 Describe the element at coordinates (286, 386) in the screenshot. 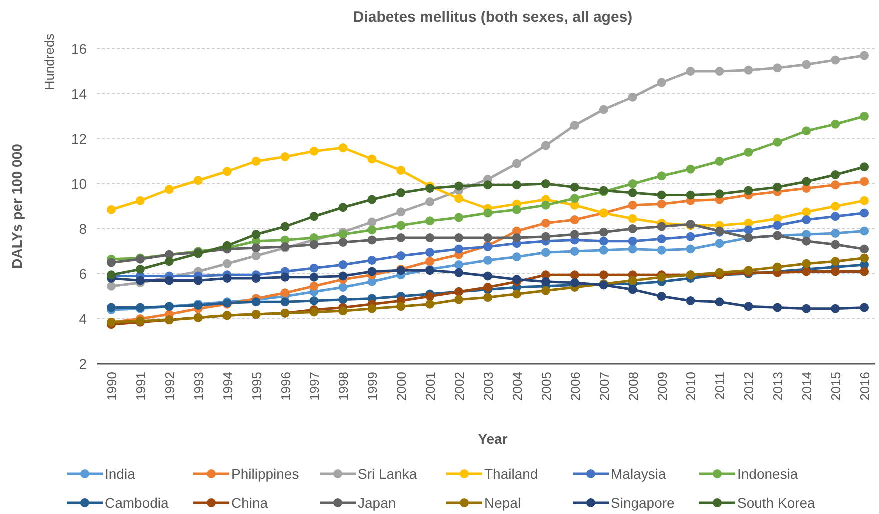

I see `x-tick-label: 1996` at that location.